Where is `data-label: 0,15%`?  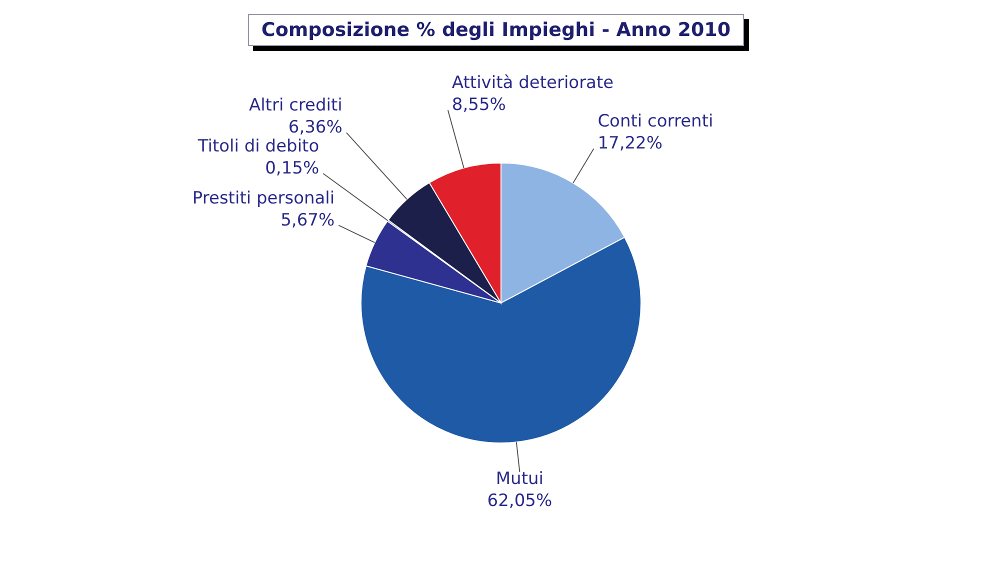
data-label: 0,15% is located at coordinates (292, 168).